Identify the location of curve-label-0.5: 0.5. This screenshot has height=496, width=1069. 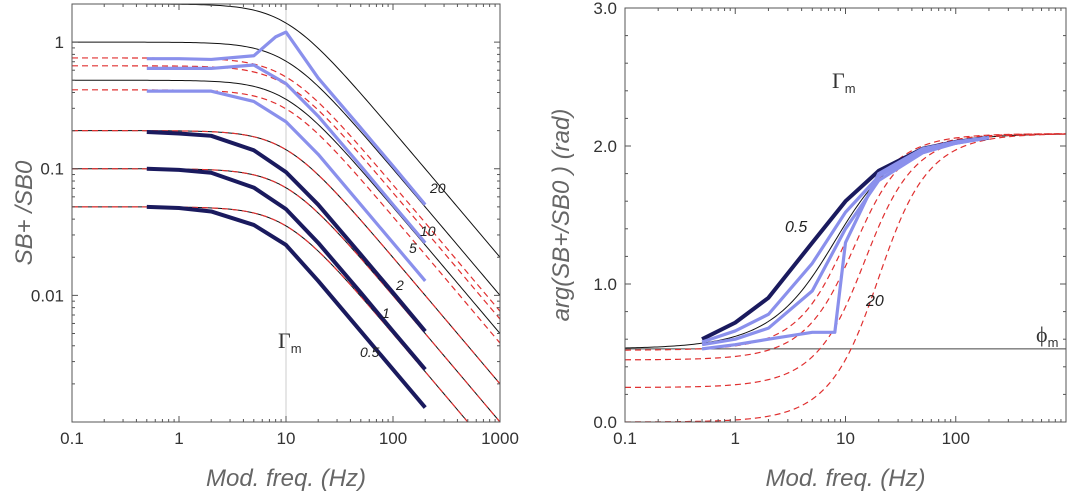
(370, 352).